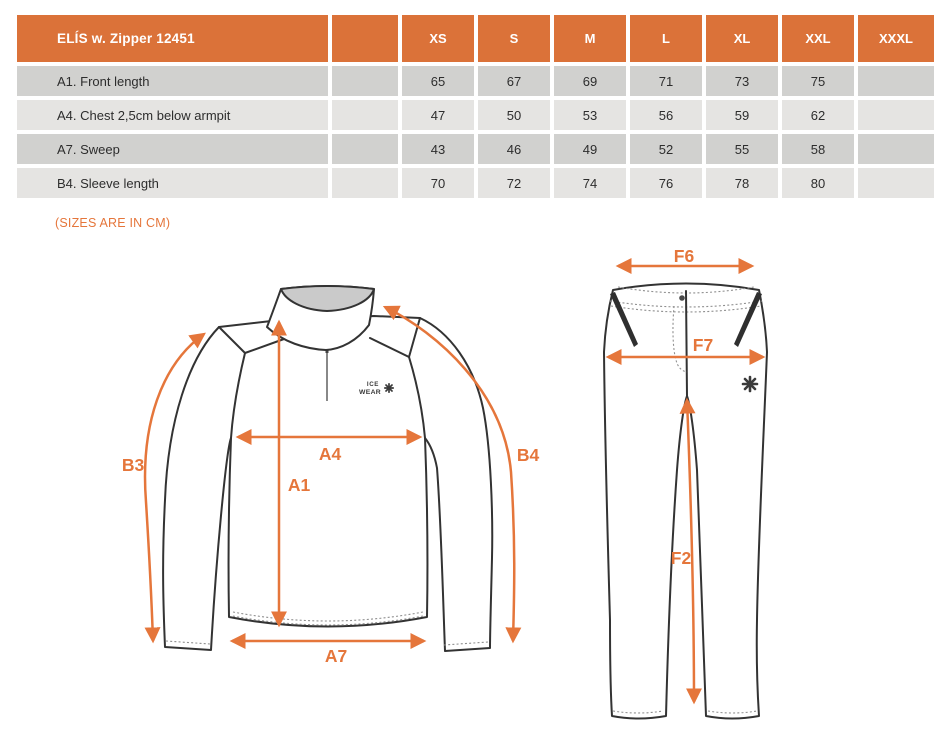 The width and height of the screenshot is (949, 754). Describe the element at coordinates (336, 656) in the screenshot. I see `label-a7: A7` at that location.